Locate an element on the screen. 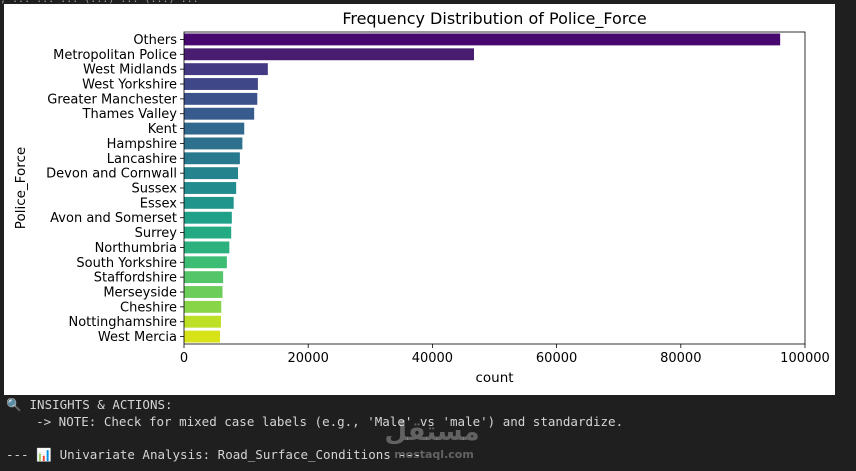 This screenshot has width=856, height=471. y-tick-label: Avon and Somerset is located at coordinates (113, 218).